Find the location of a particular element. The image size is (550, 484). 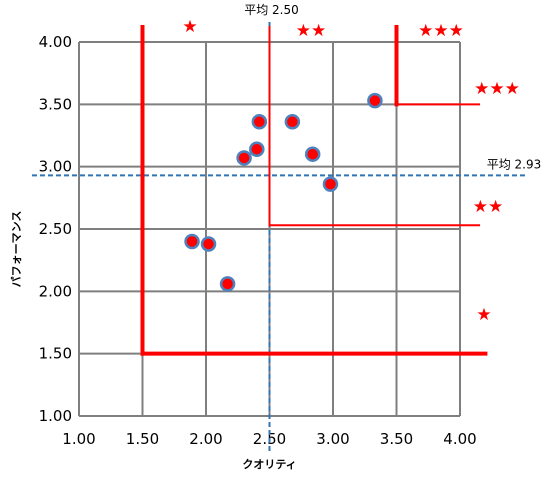

y-tick-label: 1.50 is located at coordinates (55, 354).